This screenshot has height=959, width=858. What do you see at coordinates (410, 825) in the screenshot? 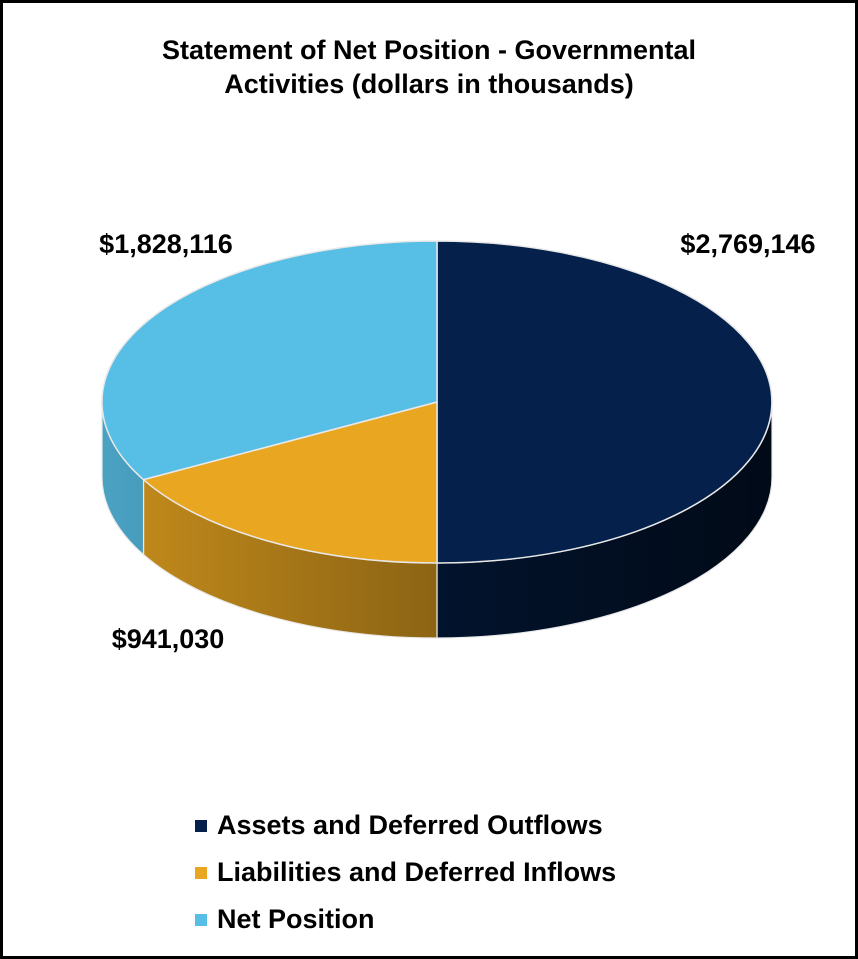
I see `legend-label-assets: Assets and Deferred Outflows` at bounding box center [410, 825].